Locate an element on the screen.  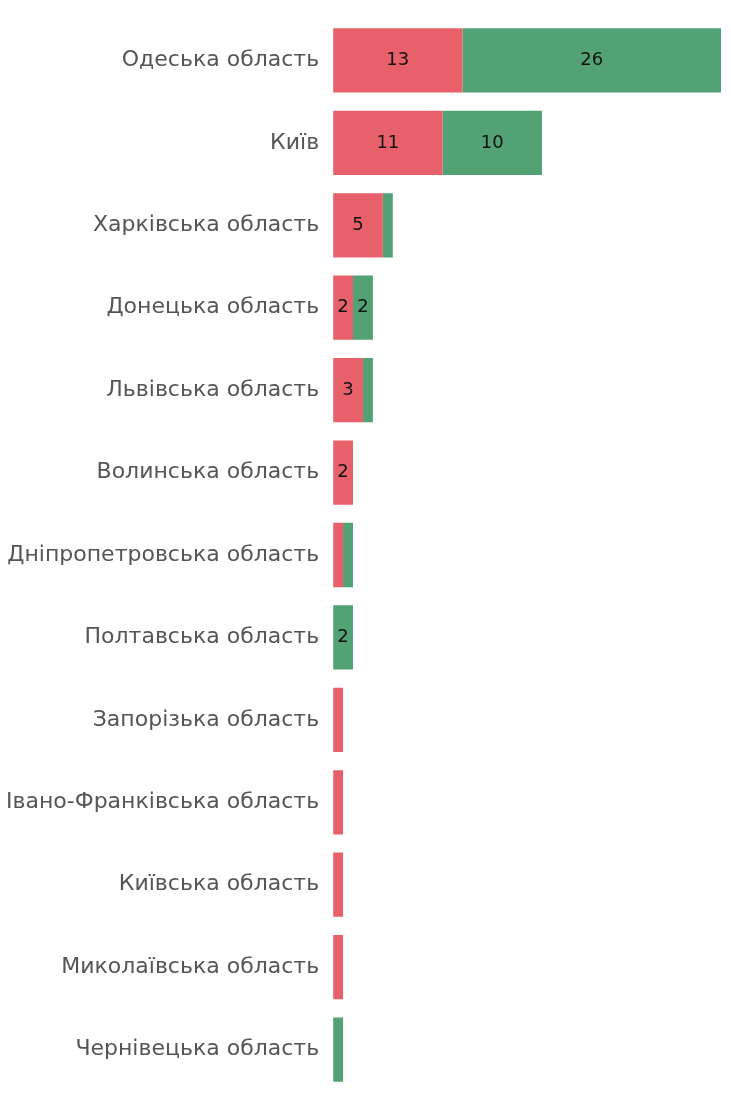
data-label: 11 is located at coordinates (388, 141).